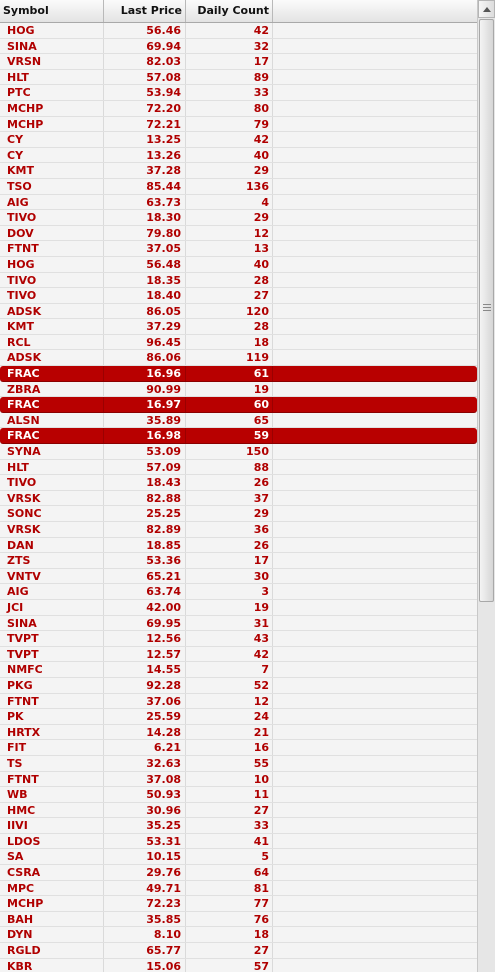 The height and width of the screenshot is (972, 495). What do you see at coordinates (486, 310) in the screenshot?
I see `scrollbar-thumb` at bounding box center [486, 310].